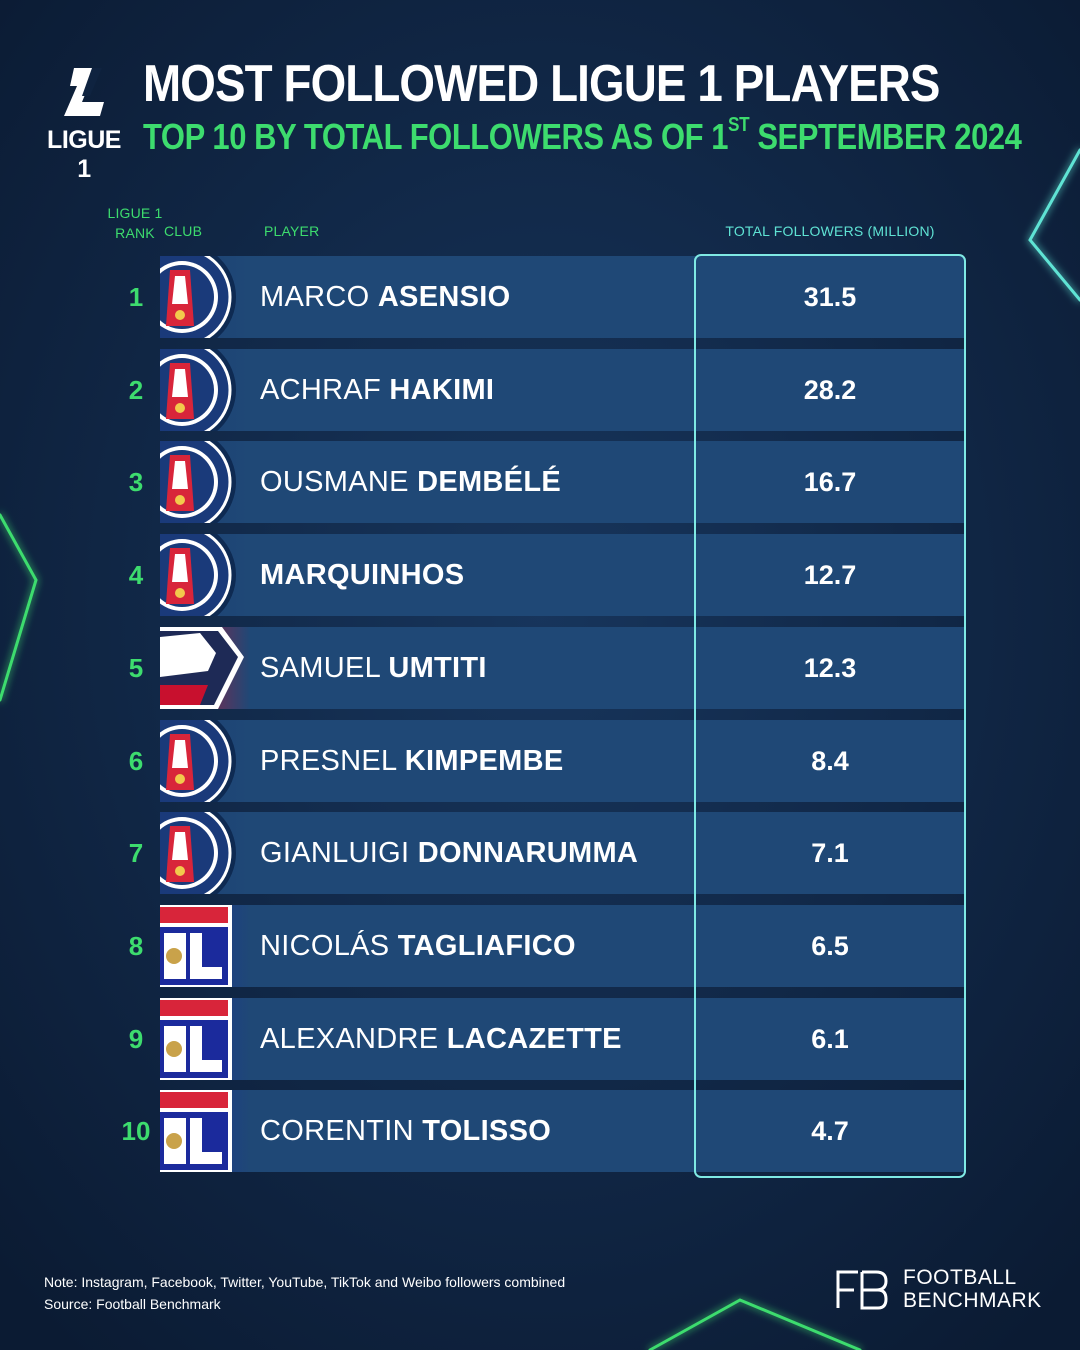  What do you see at coordinates (319, 297) in the screenshot?
I see `player-first-name: MARCO` at bounding box center [319, 297].